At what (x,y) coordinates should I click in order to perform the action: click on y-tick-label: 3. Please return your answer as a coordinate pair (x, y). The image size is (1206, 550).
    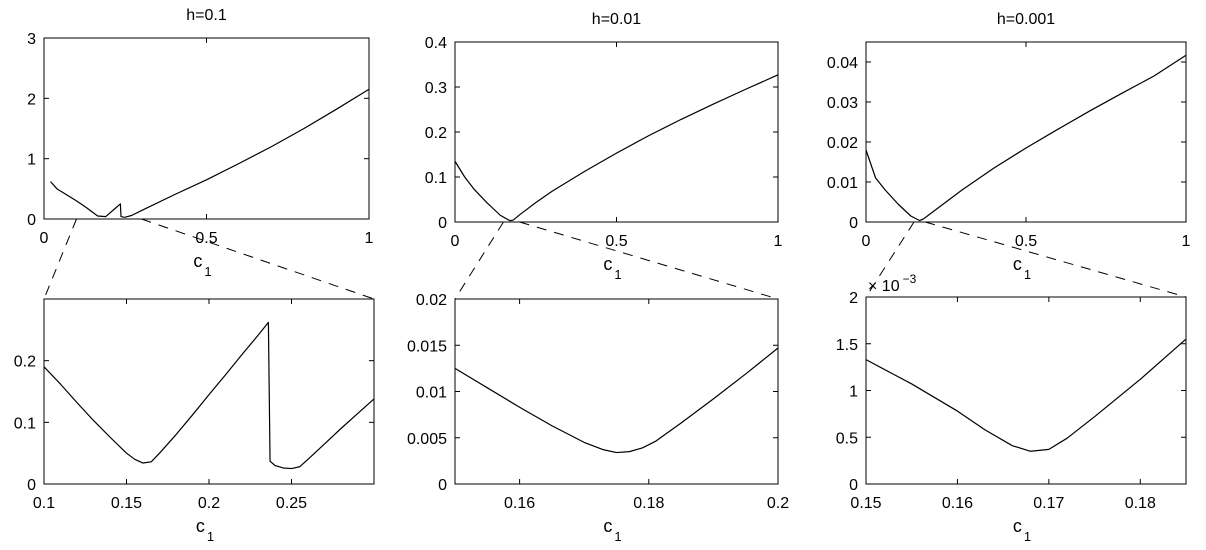
    Looking at the image, I should click on (31, 39).